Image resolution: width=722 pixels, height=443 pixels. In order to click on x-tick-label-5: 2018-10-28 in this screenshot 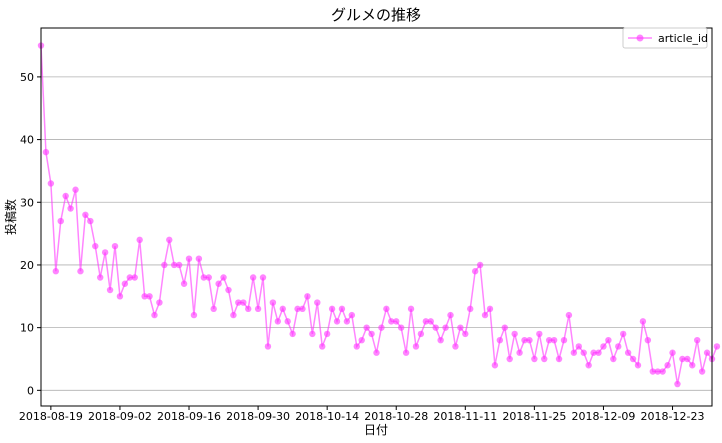, I will do `click(396, 416)`.